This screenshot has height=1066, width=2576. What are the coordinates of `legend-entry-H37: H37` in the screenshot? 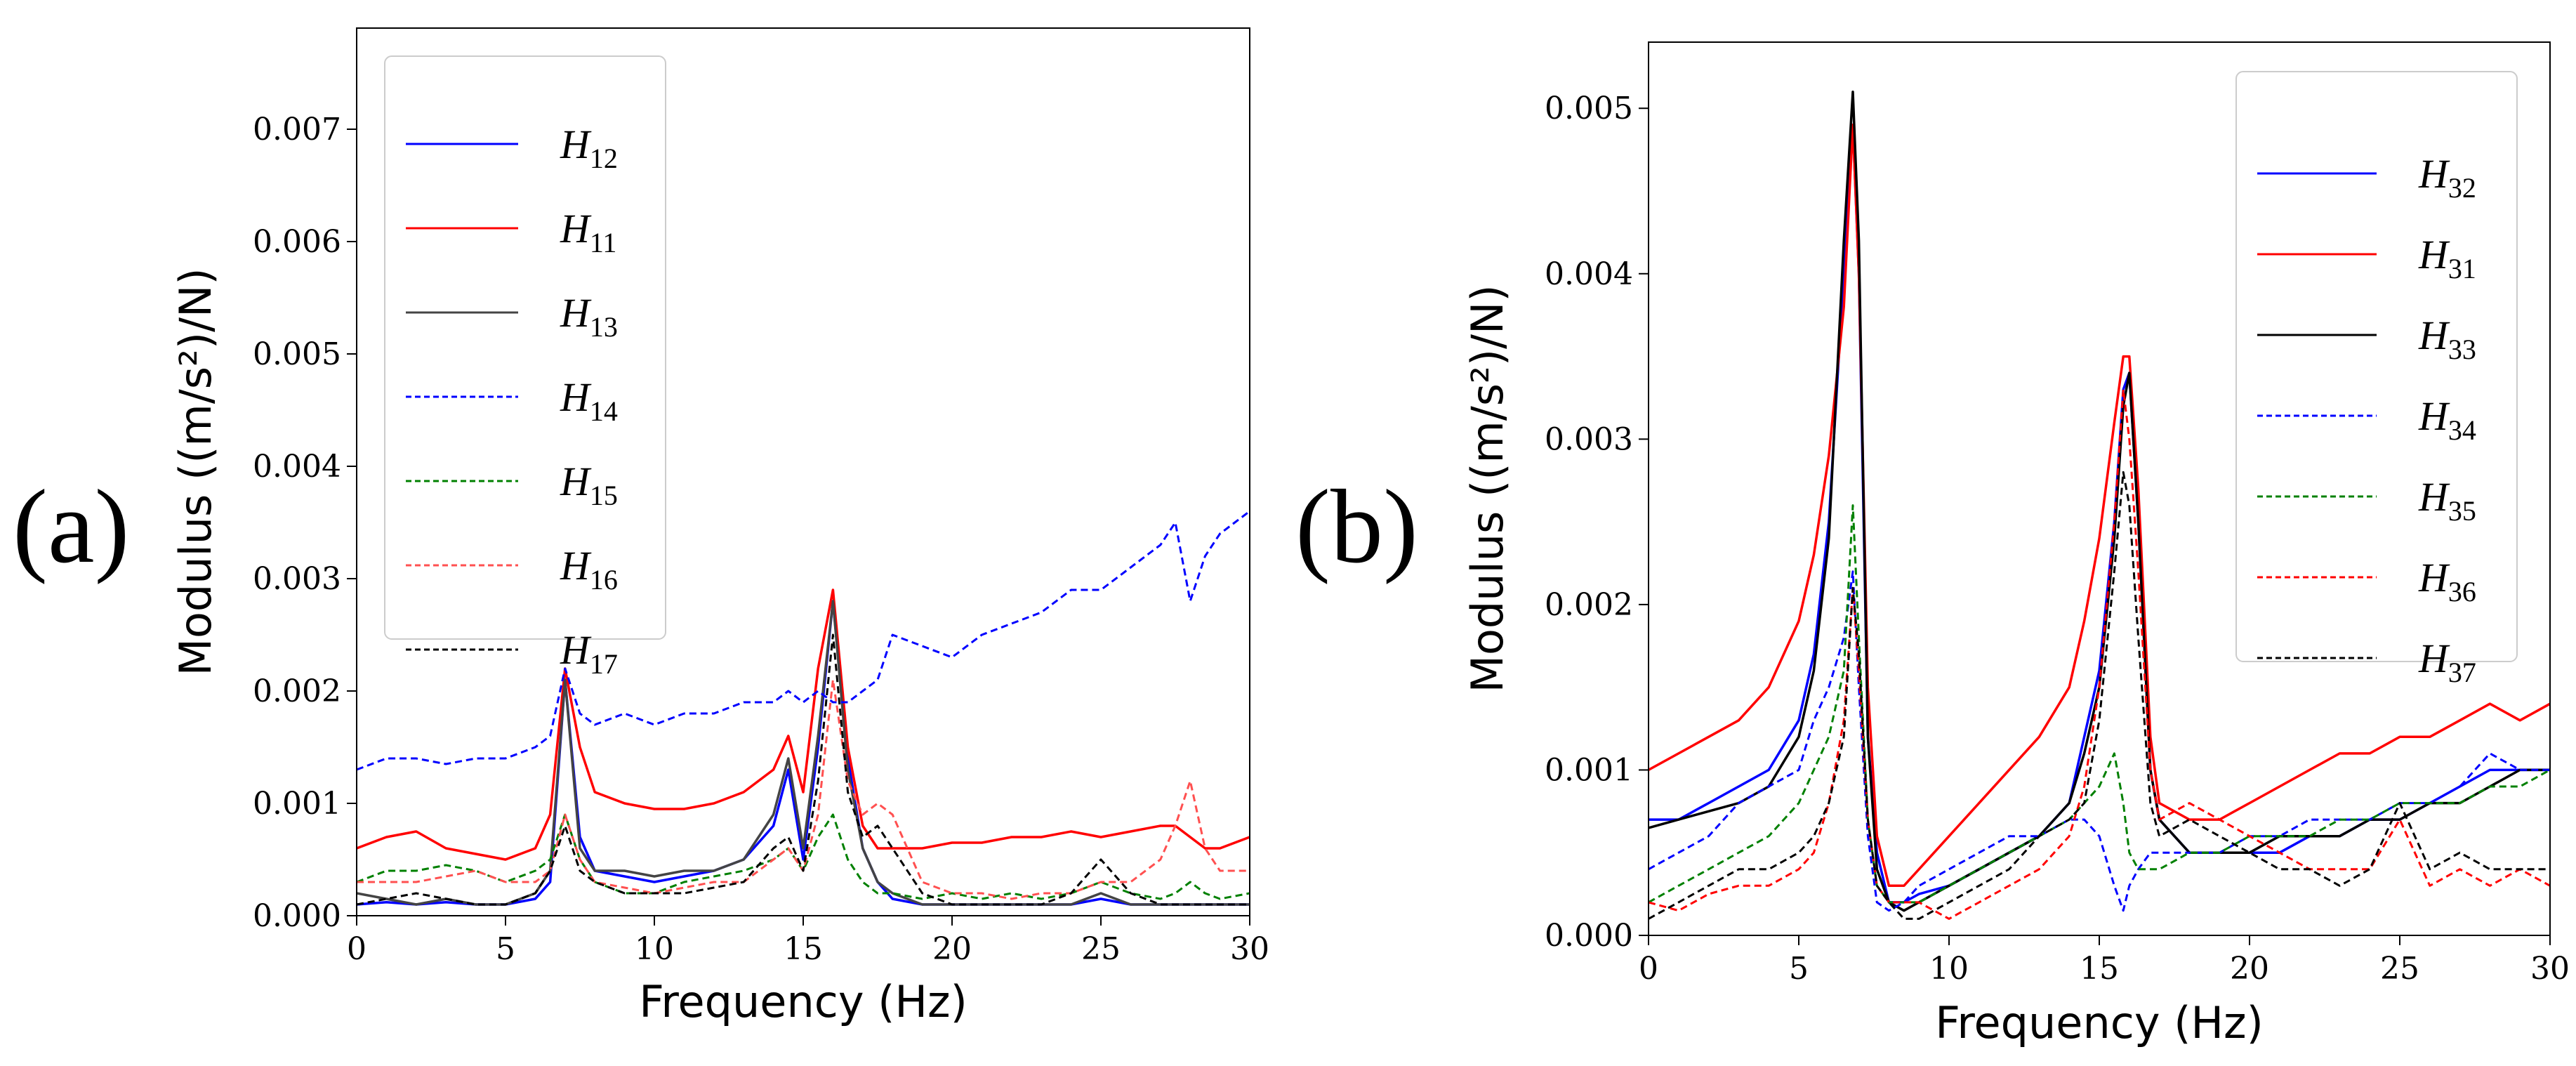 It's located at (2447, 662).